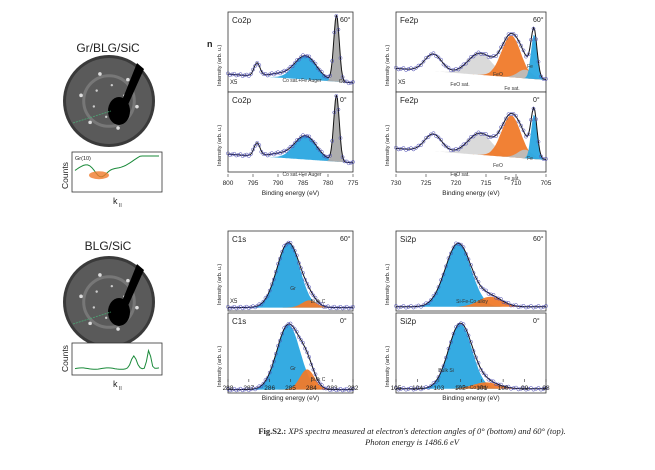 This screenshot has width=655, height=470. What do you see at coordinates (286, 353) in the screenshot?
I see `subplot-bottom: C1s 0° Intensity (arb. u.)` at bounding box center [286, 353].